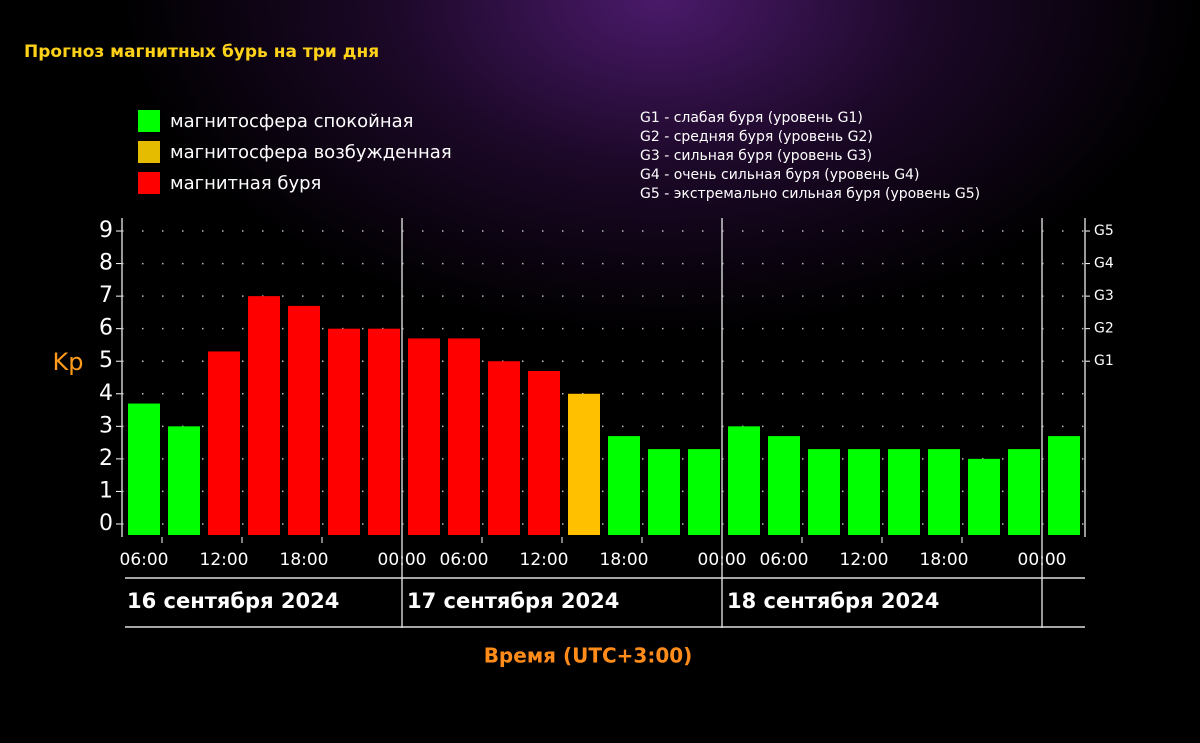 The height and width of the screenshot is (743, 1200). Describe the element at coordinates (106, 360) in the screenshot. I see `y-tick-label: 5` at that location.